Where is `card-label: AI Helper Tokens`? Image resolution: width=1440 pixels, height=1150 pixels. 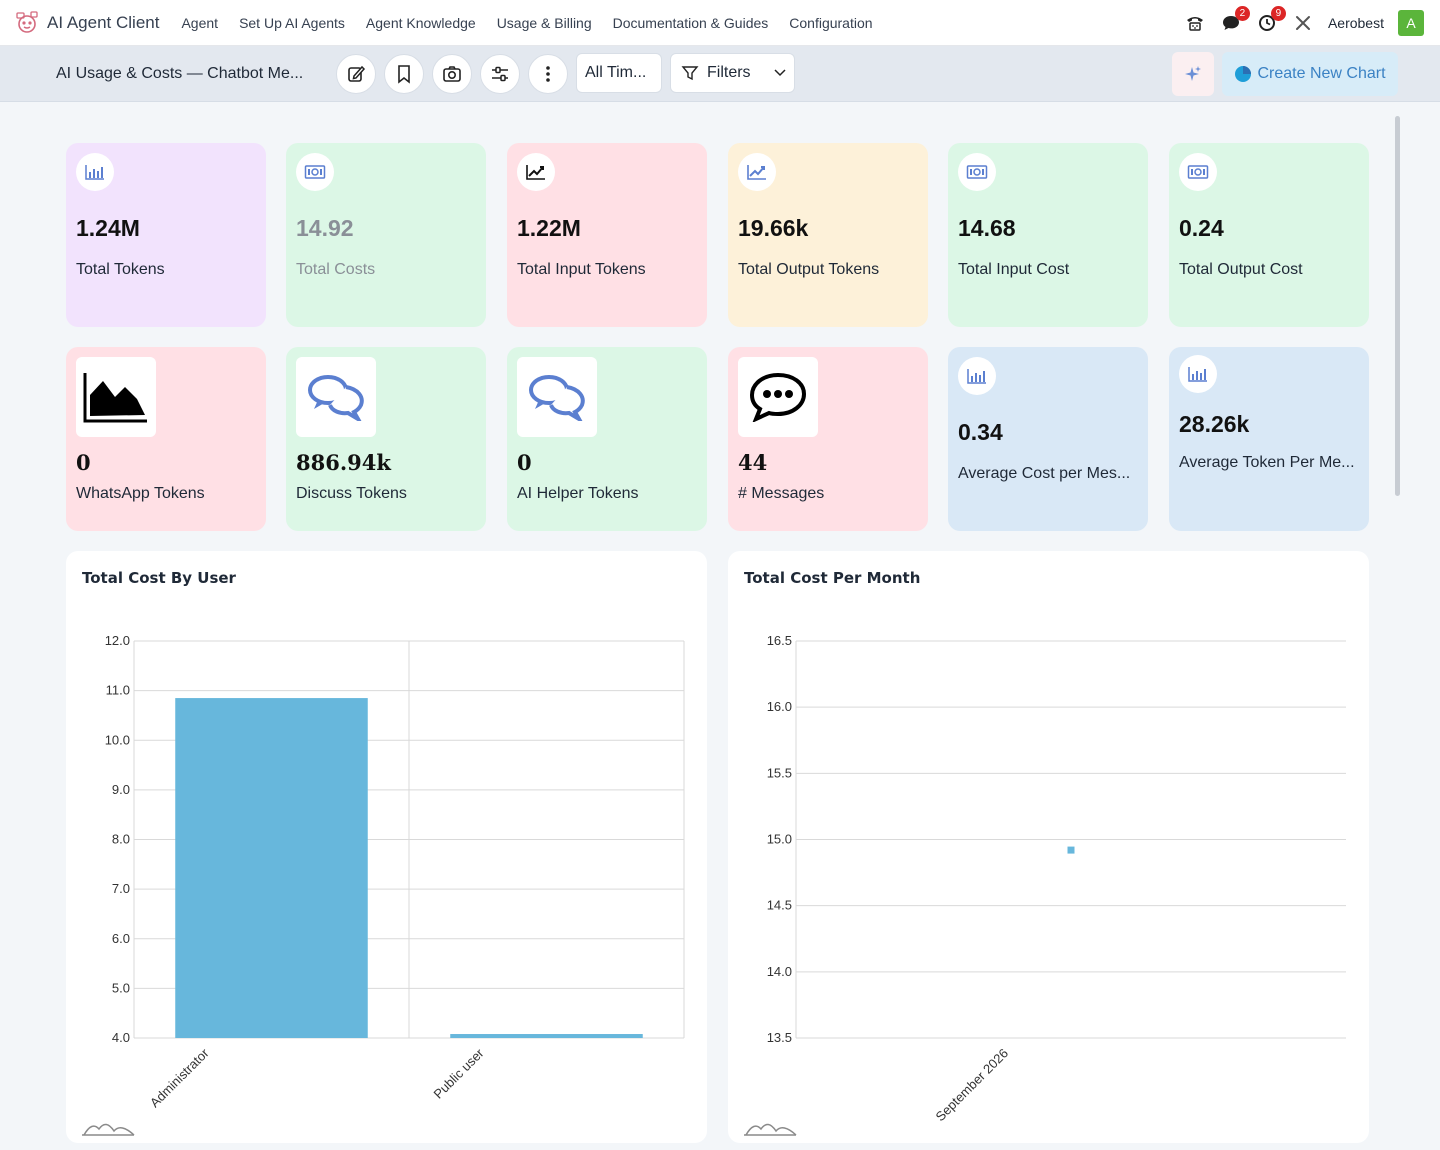
card-label: AI Helper Tokens is located at coordinates (578, 493).